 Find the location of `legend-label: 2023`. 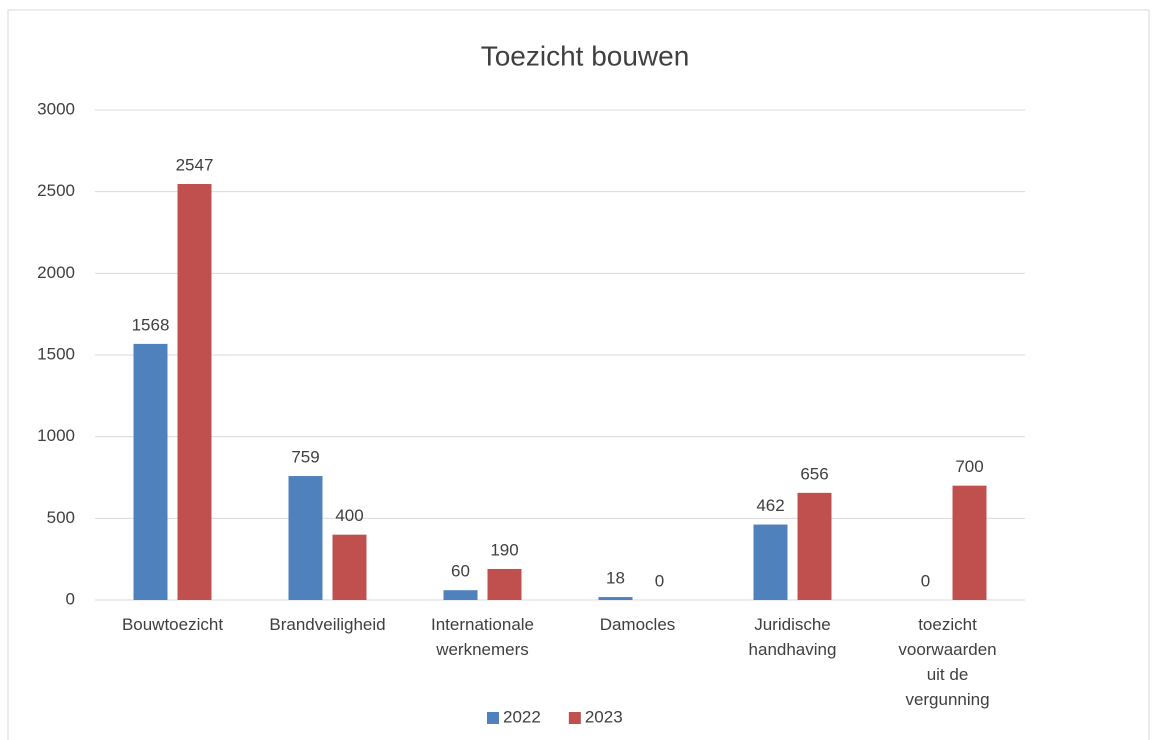

legend-label: 2023 is located at coordinates (604, 716).